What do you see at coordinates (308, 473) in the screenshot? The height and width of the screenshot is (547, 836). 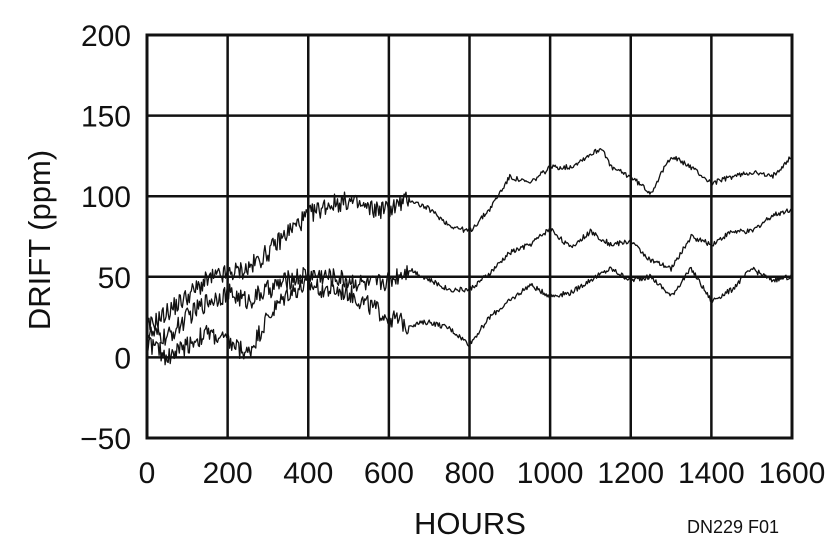 I see `x-tick-label: 400` at bounding box center [308, 473].